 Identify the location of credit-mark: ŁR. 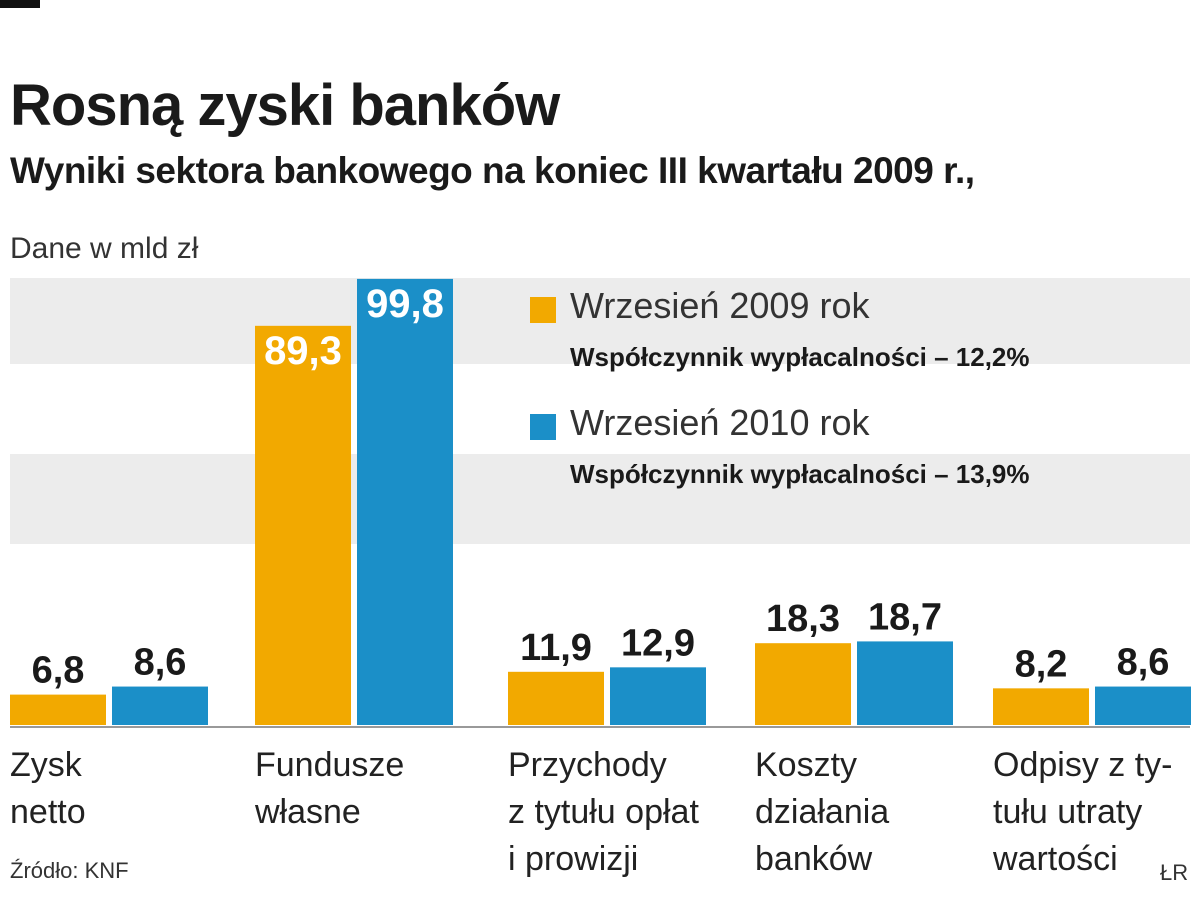
(1174, 872).